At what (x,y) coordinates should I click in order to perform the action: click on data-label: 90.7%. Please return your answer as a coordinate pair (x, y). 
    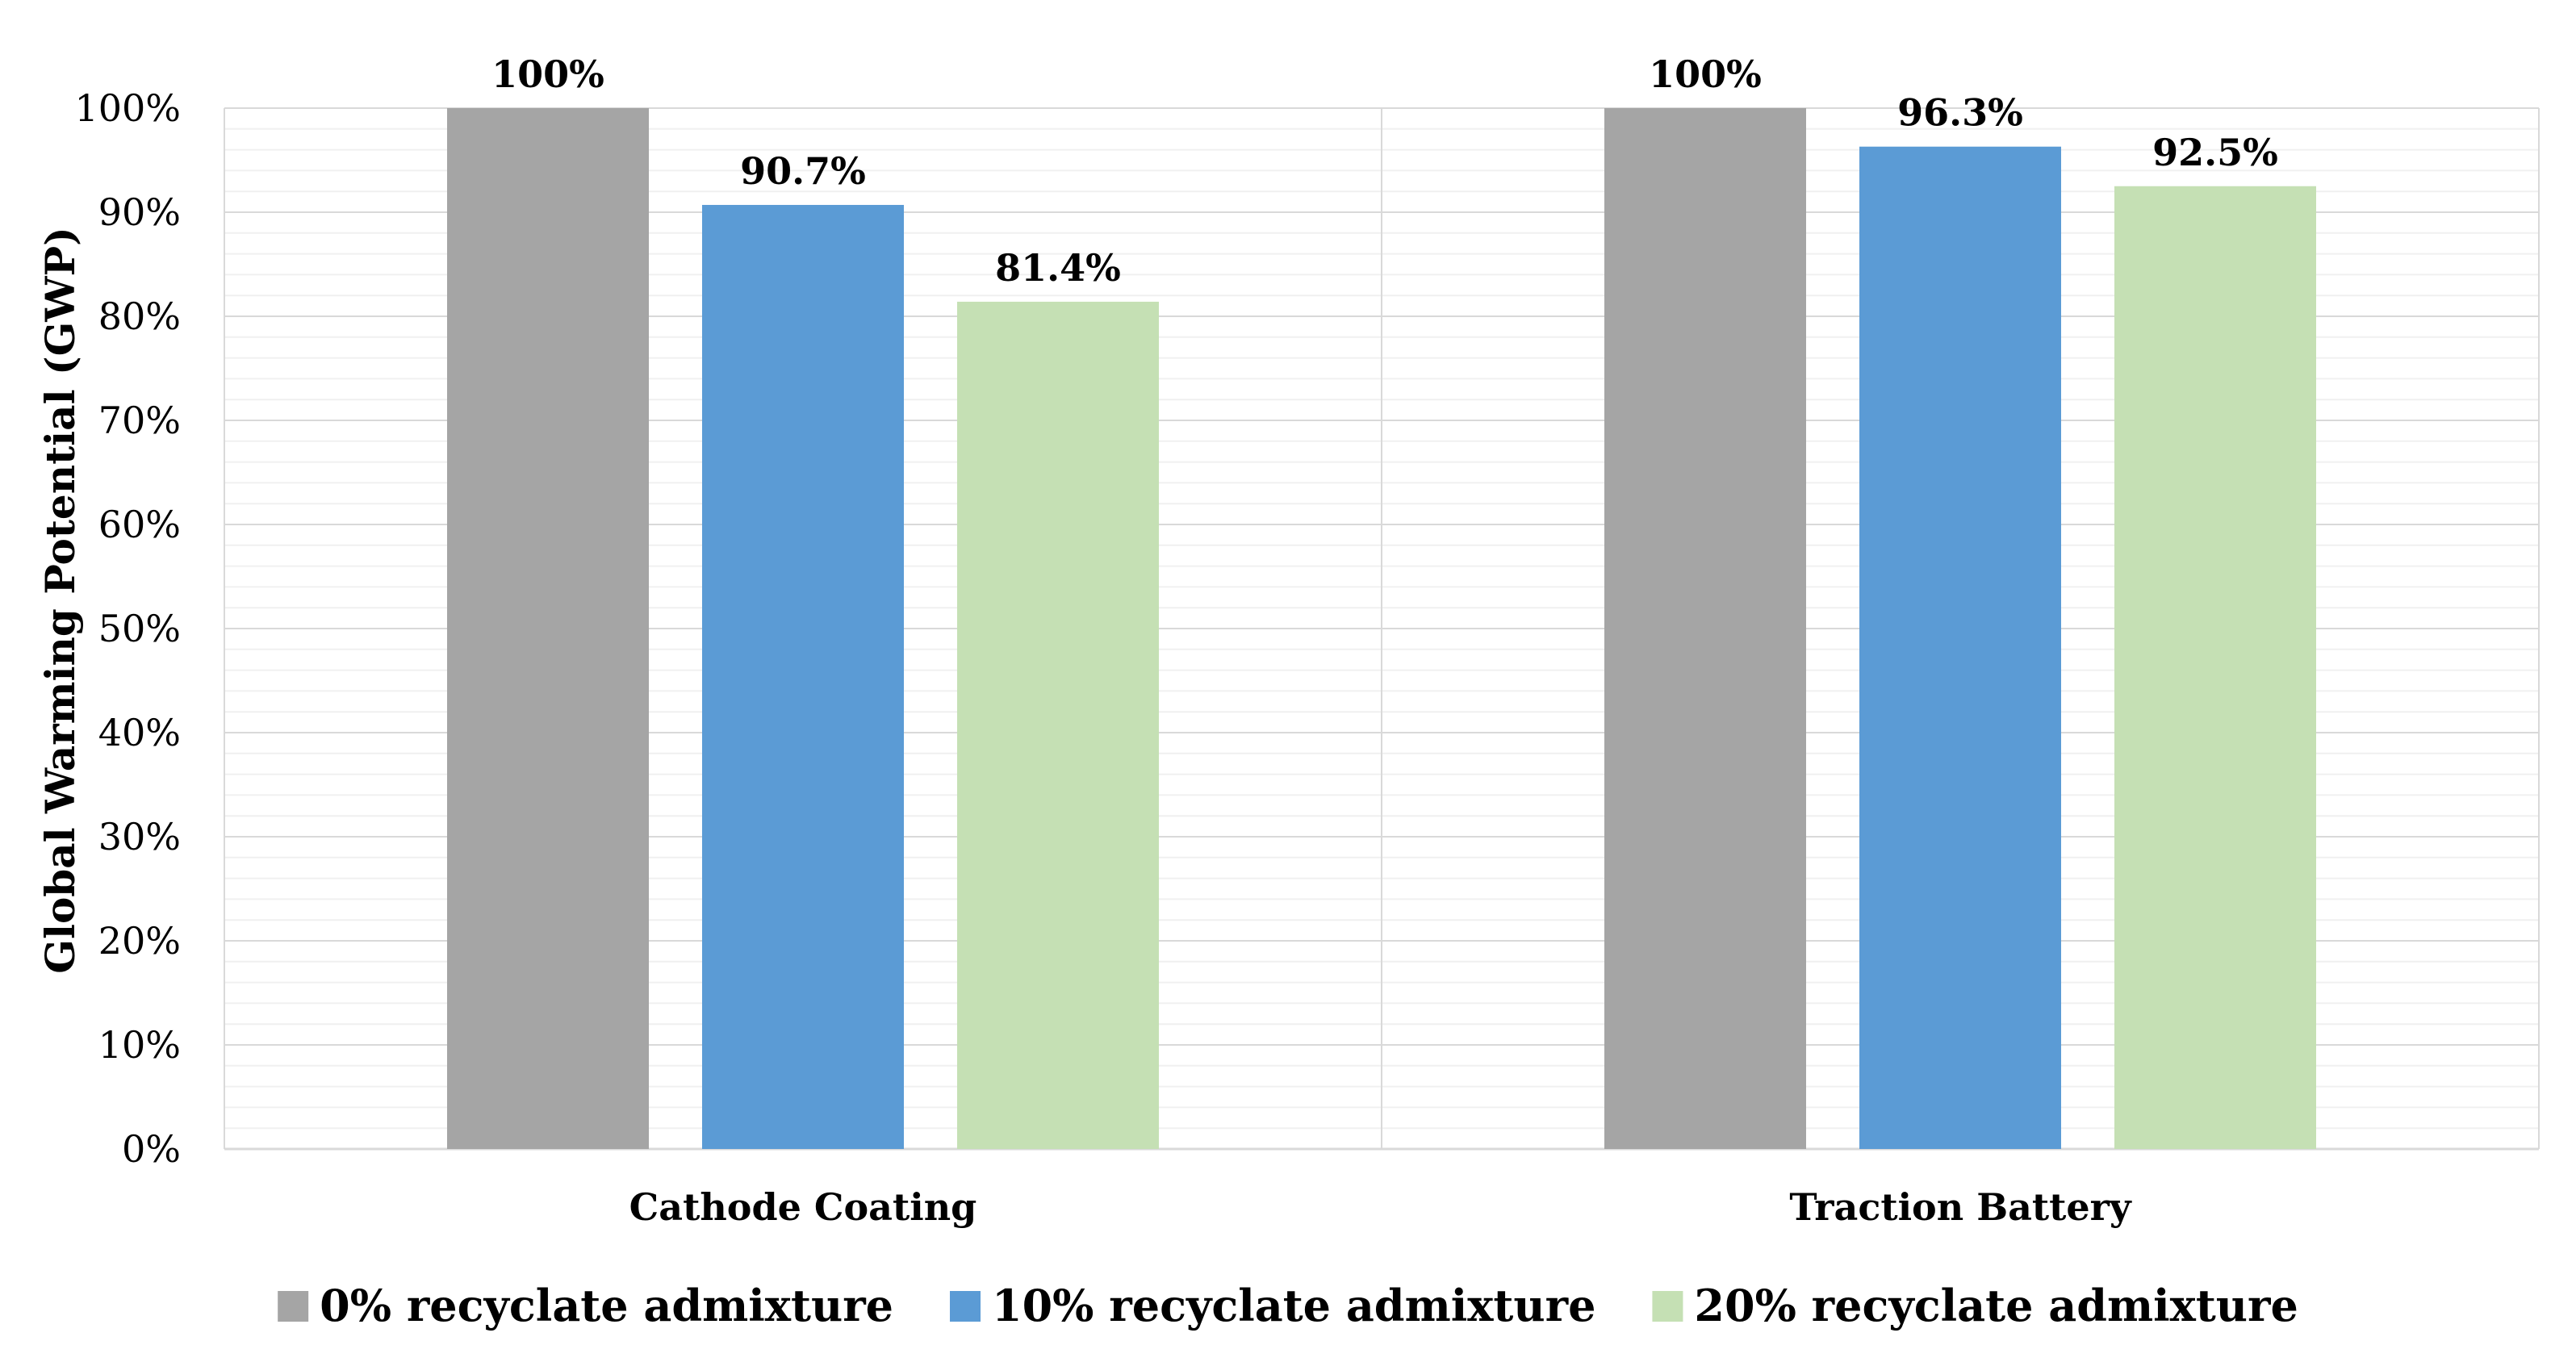
    Looking at the image, I should click on (803, 171).